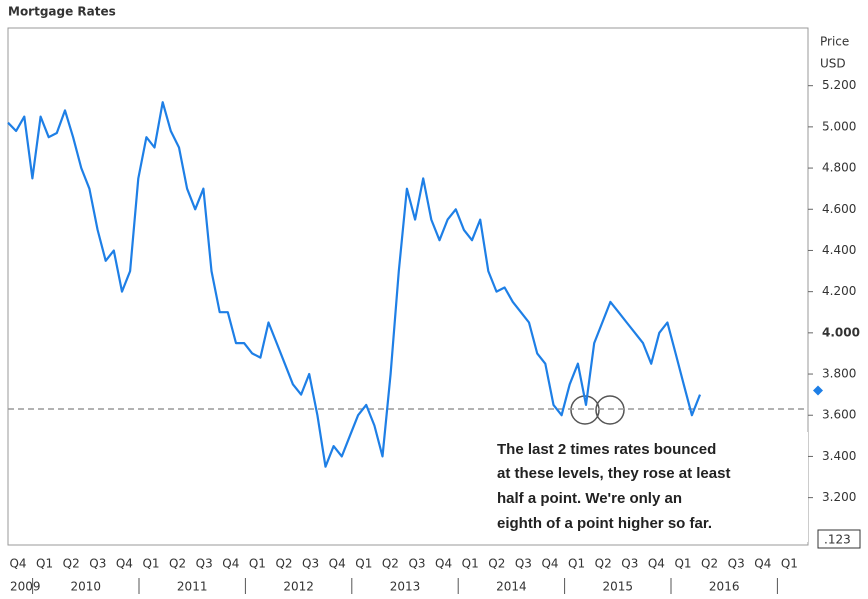  Describe the element at coordinates (62, 12) in the screenshot. I see `chart-title: Mortgage Rates` at that location.